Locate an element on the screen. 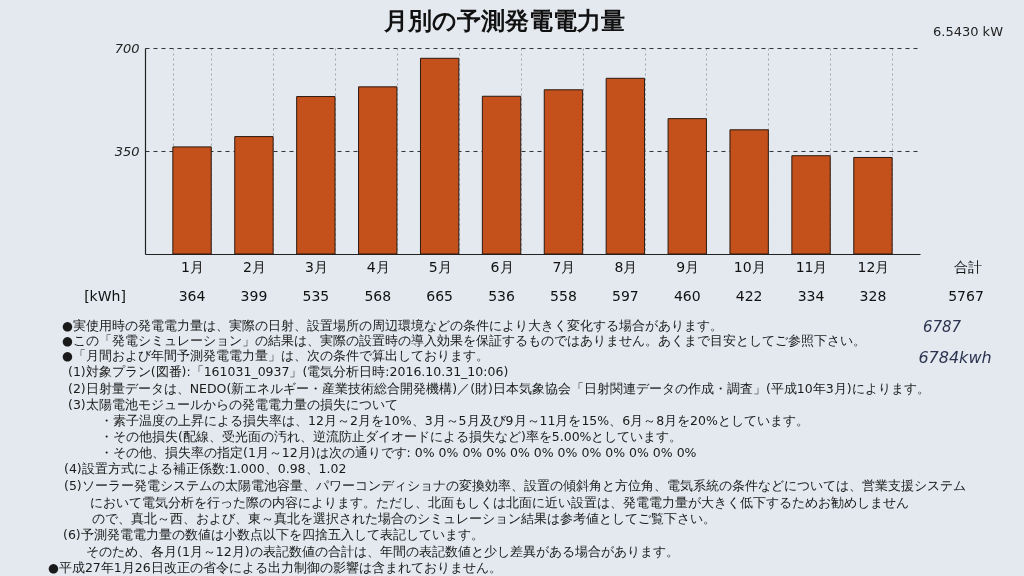 The width and height of the screenshot is (1024, 576). y-tick-label: 350 is located at coordinates (127, 151).